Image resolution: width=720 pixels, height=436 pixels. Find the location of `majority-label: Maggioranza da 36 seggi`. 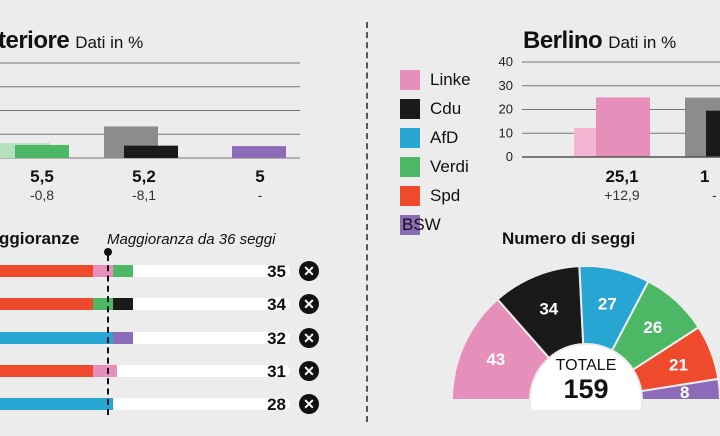

majority-label: Maggioranza da 36 seggi is located at coordinates (191, 239).